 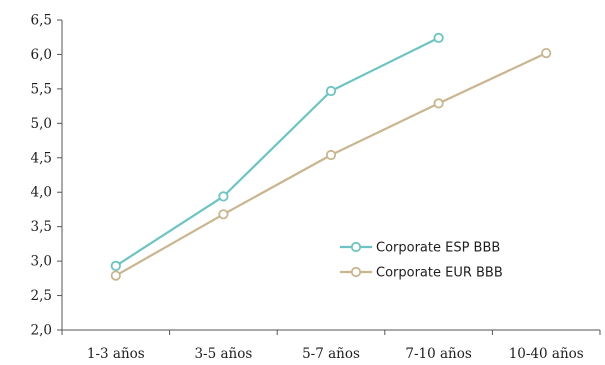 What do you see at coordinates (41, 124) in the screenshot?
I see `y-tick-label: 5,0` at bounding box center [41, 124].